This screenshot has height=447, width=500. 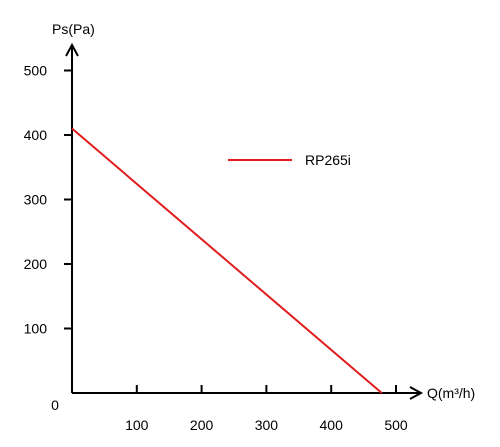 What do you see at coordinates (36, 200) in the screenshot?
I see `y-tick-label: 300` at bounding box center [36, 200].